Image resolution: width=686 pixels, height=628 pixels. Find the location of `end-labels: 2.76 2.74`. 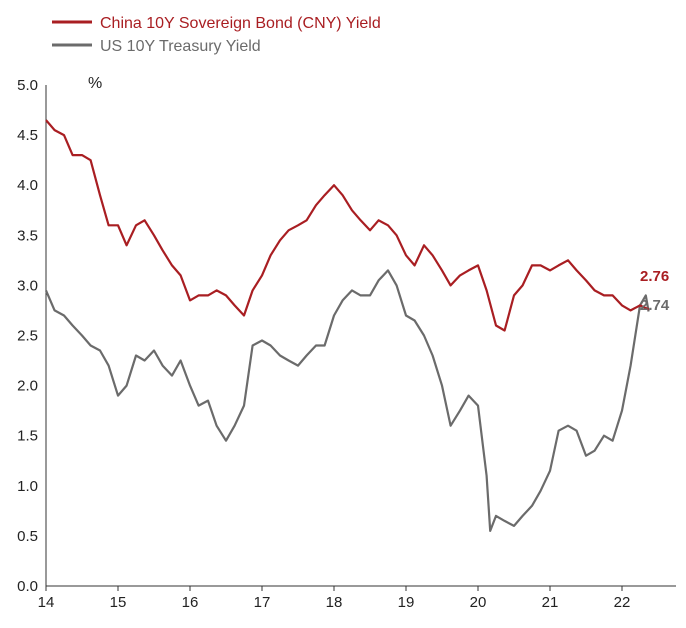

end-labels: 2.76 2.74 is located at coordinates (655, 291).